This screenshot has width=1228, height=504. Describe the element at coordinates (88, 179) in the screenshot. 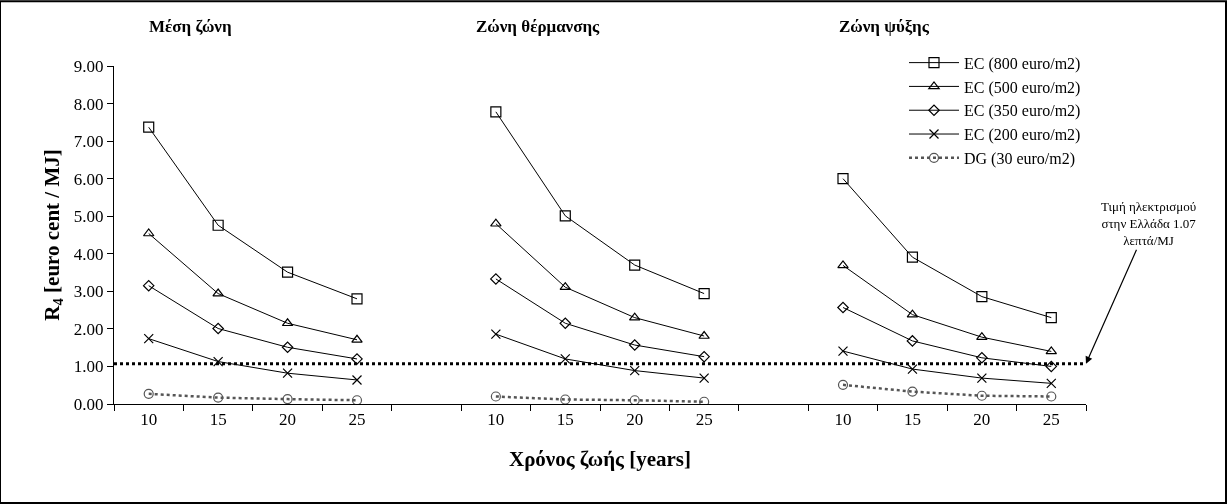

I see `y-tick-label: 6.00` at that location.